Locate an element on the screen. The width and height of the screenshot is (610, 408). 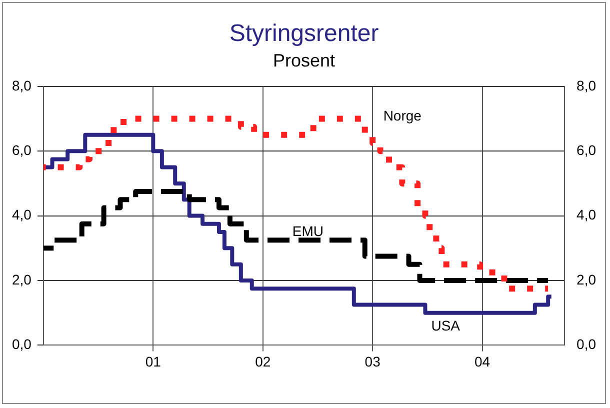
y-tick-label: 8,0 is located at coordinates (22, 85).